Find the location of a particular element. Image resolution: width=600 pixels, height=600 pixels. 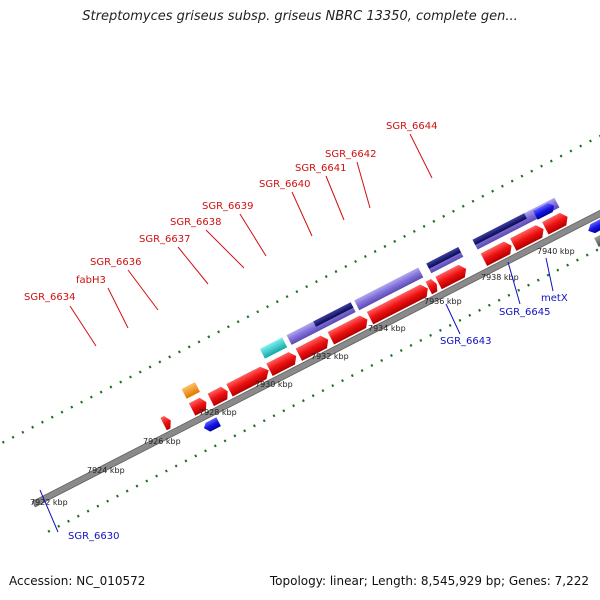

ruler-tick-label: 7926 kbp is located at coordinates (162, 441).